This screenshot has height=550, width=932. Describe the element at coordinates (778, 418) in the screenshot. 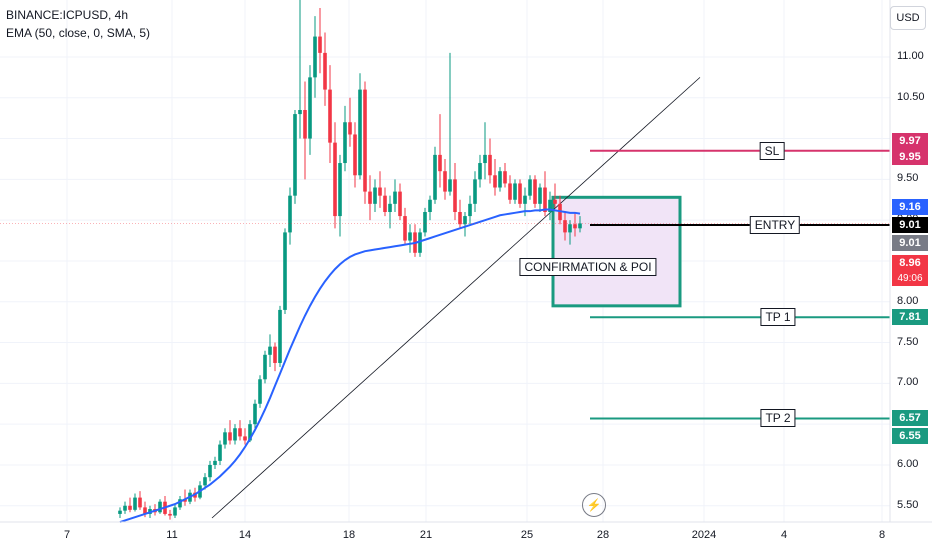

I see `level-label-tp-2: TP 2` at that location.